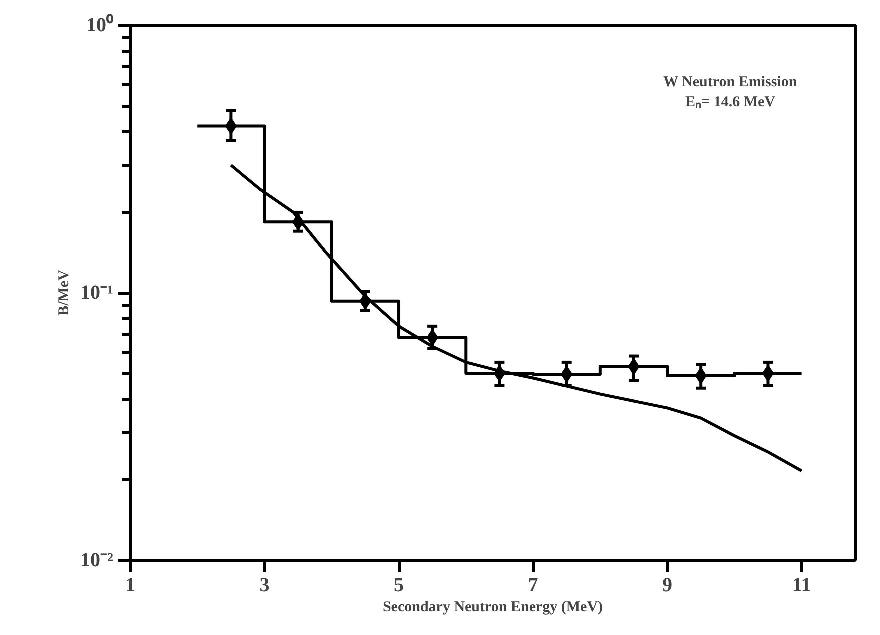 The height and width of the screenshot is (635, 880). What do you see at coordinates (64, 293) in the screenshot?
I see `y-axis-title: B/MeV` at bounding box center [64, 293].